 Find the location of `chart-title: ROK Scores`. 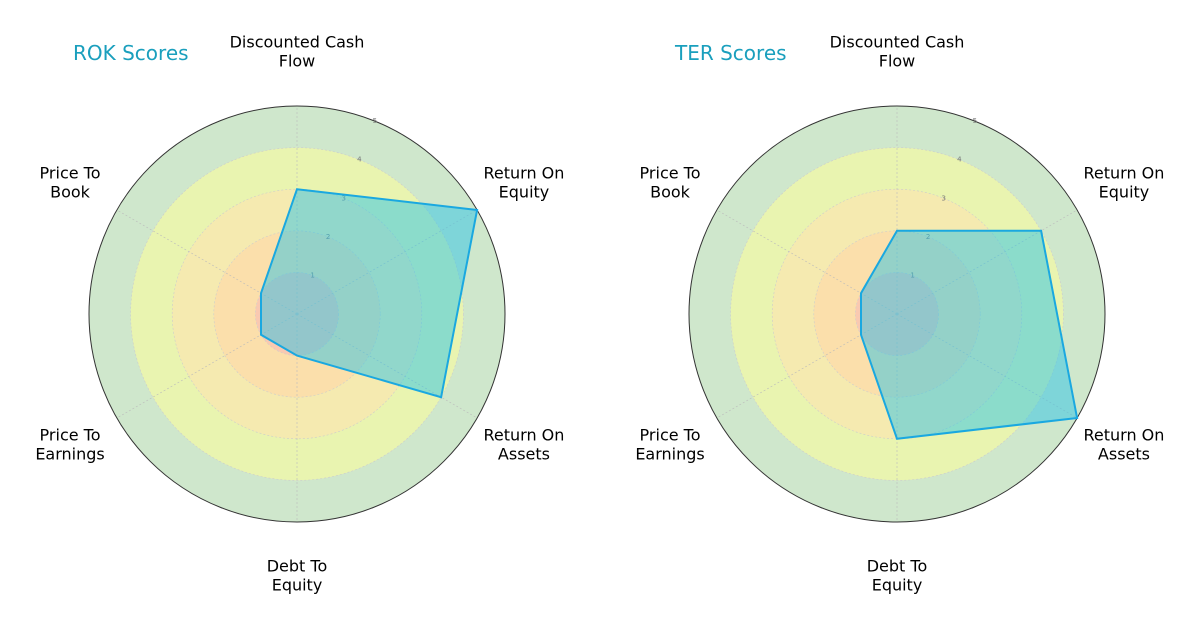

chart-title: ROK Scores is located at coordinates (131, 53).